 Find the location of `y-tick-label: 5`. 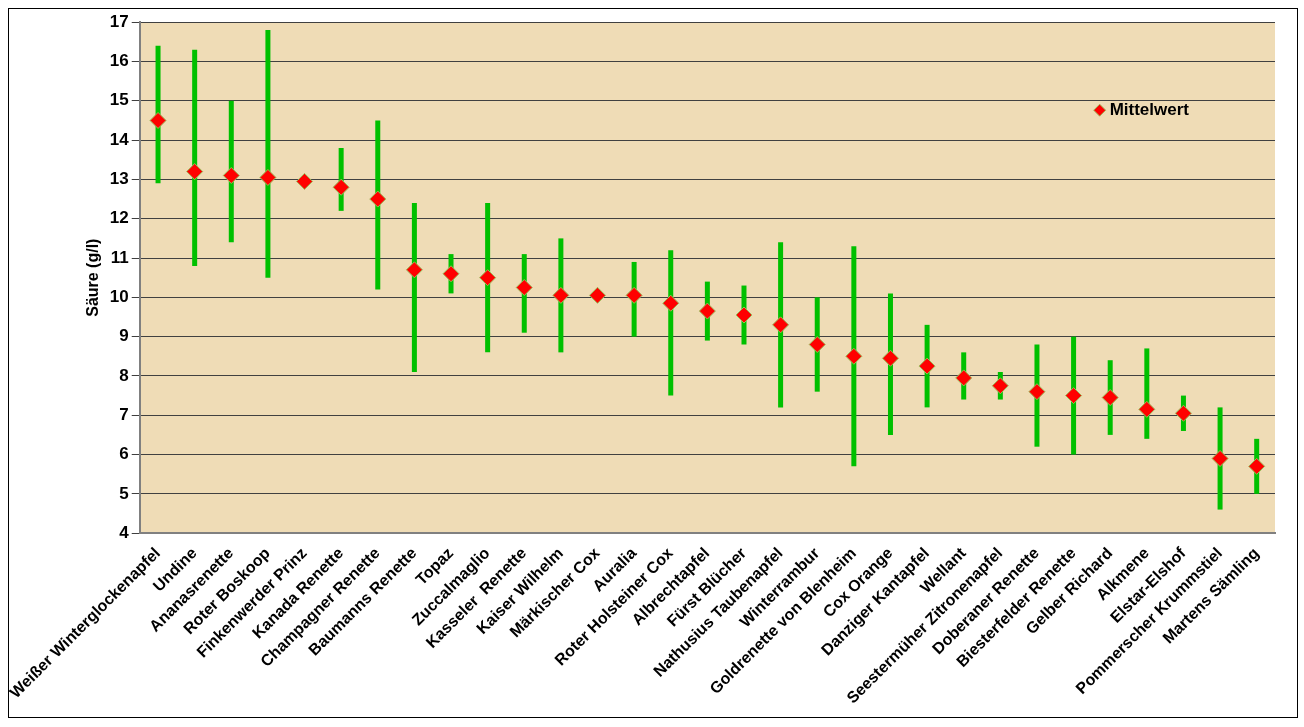

y-tick-label: 5 is located at coordinates (124, 493).